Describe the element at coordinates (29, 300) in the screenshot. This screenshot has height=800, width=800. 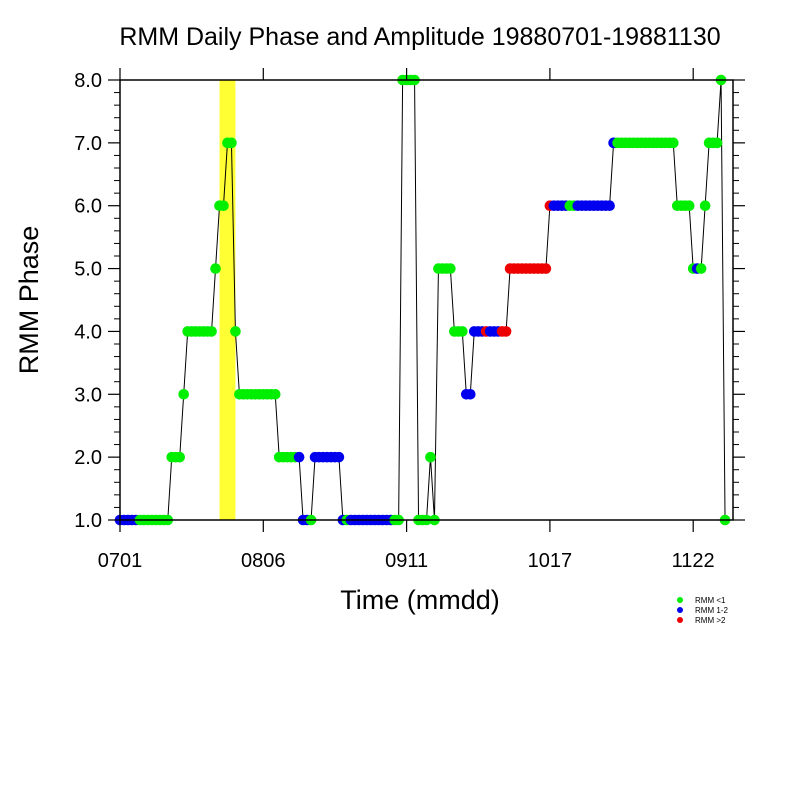
I see `y-axis-label: RMM Phase` at that location.